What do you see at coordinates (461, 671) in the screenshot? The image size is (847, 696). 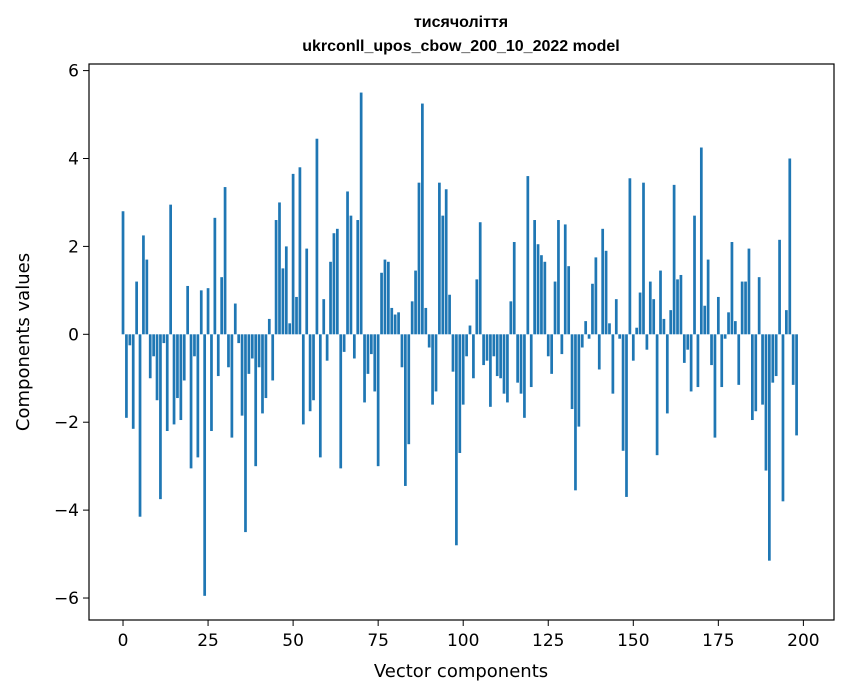 I see `x-axis-label: Vector components` at bounding box center [461, 671].